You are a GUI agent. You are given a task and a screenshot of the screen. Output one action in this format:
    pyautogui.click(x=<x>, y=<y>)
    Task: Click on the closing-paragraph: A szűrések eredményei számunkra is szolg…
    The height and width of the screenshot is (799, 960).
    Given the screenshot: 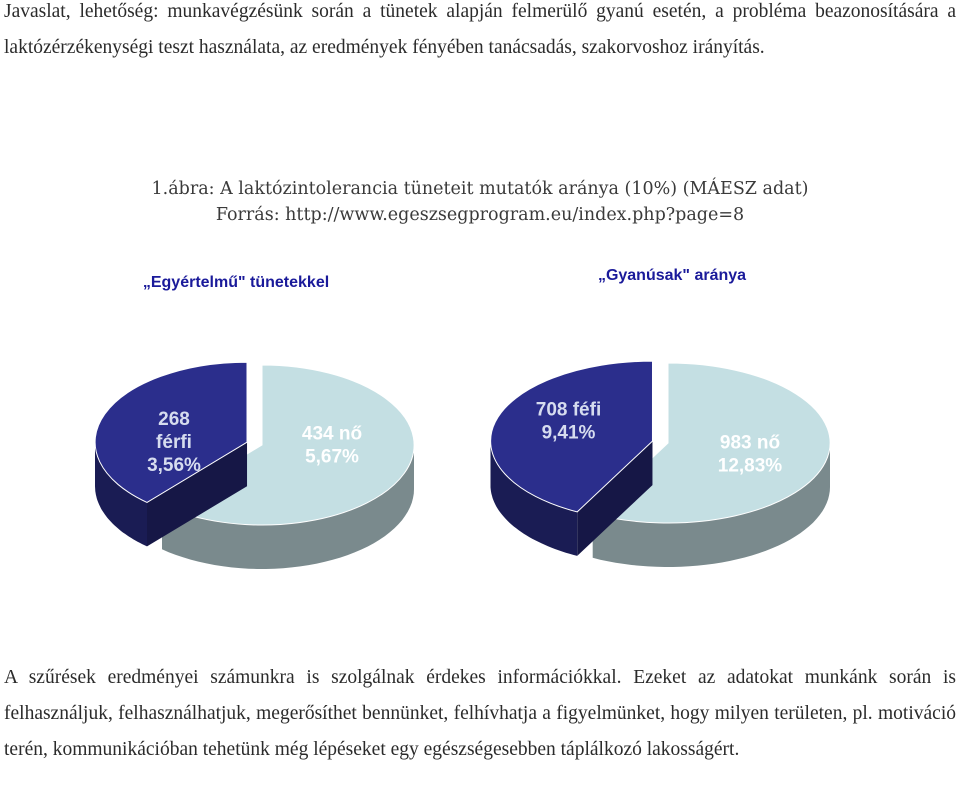 What is the action you would take?
    pyautogui.click(x=480, y=713)
    